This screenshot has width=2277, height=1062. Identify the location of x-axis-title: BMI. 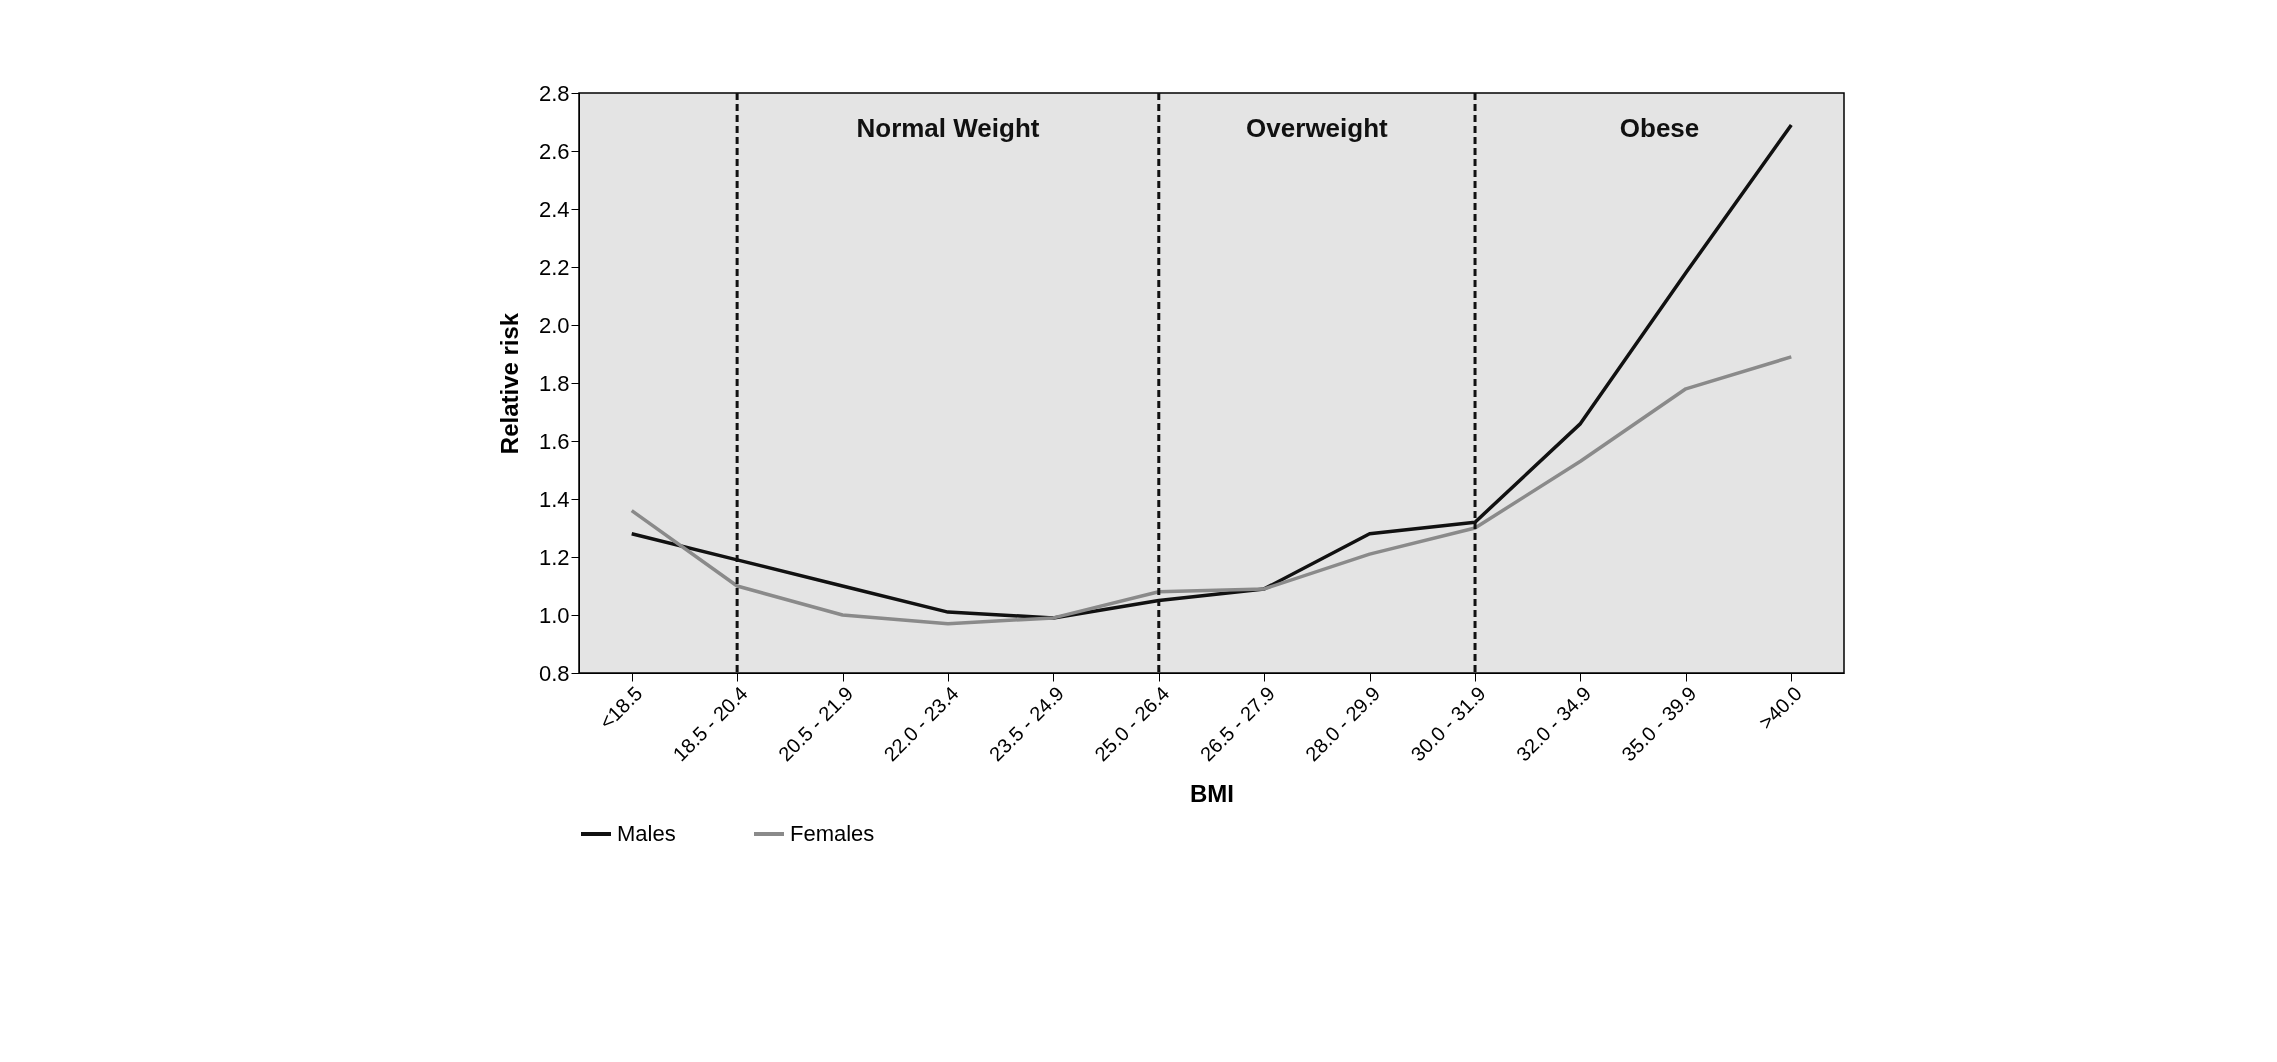
(1212, 794).